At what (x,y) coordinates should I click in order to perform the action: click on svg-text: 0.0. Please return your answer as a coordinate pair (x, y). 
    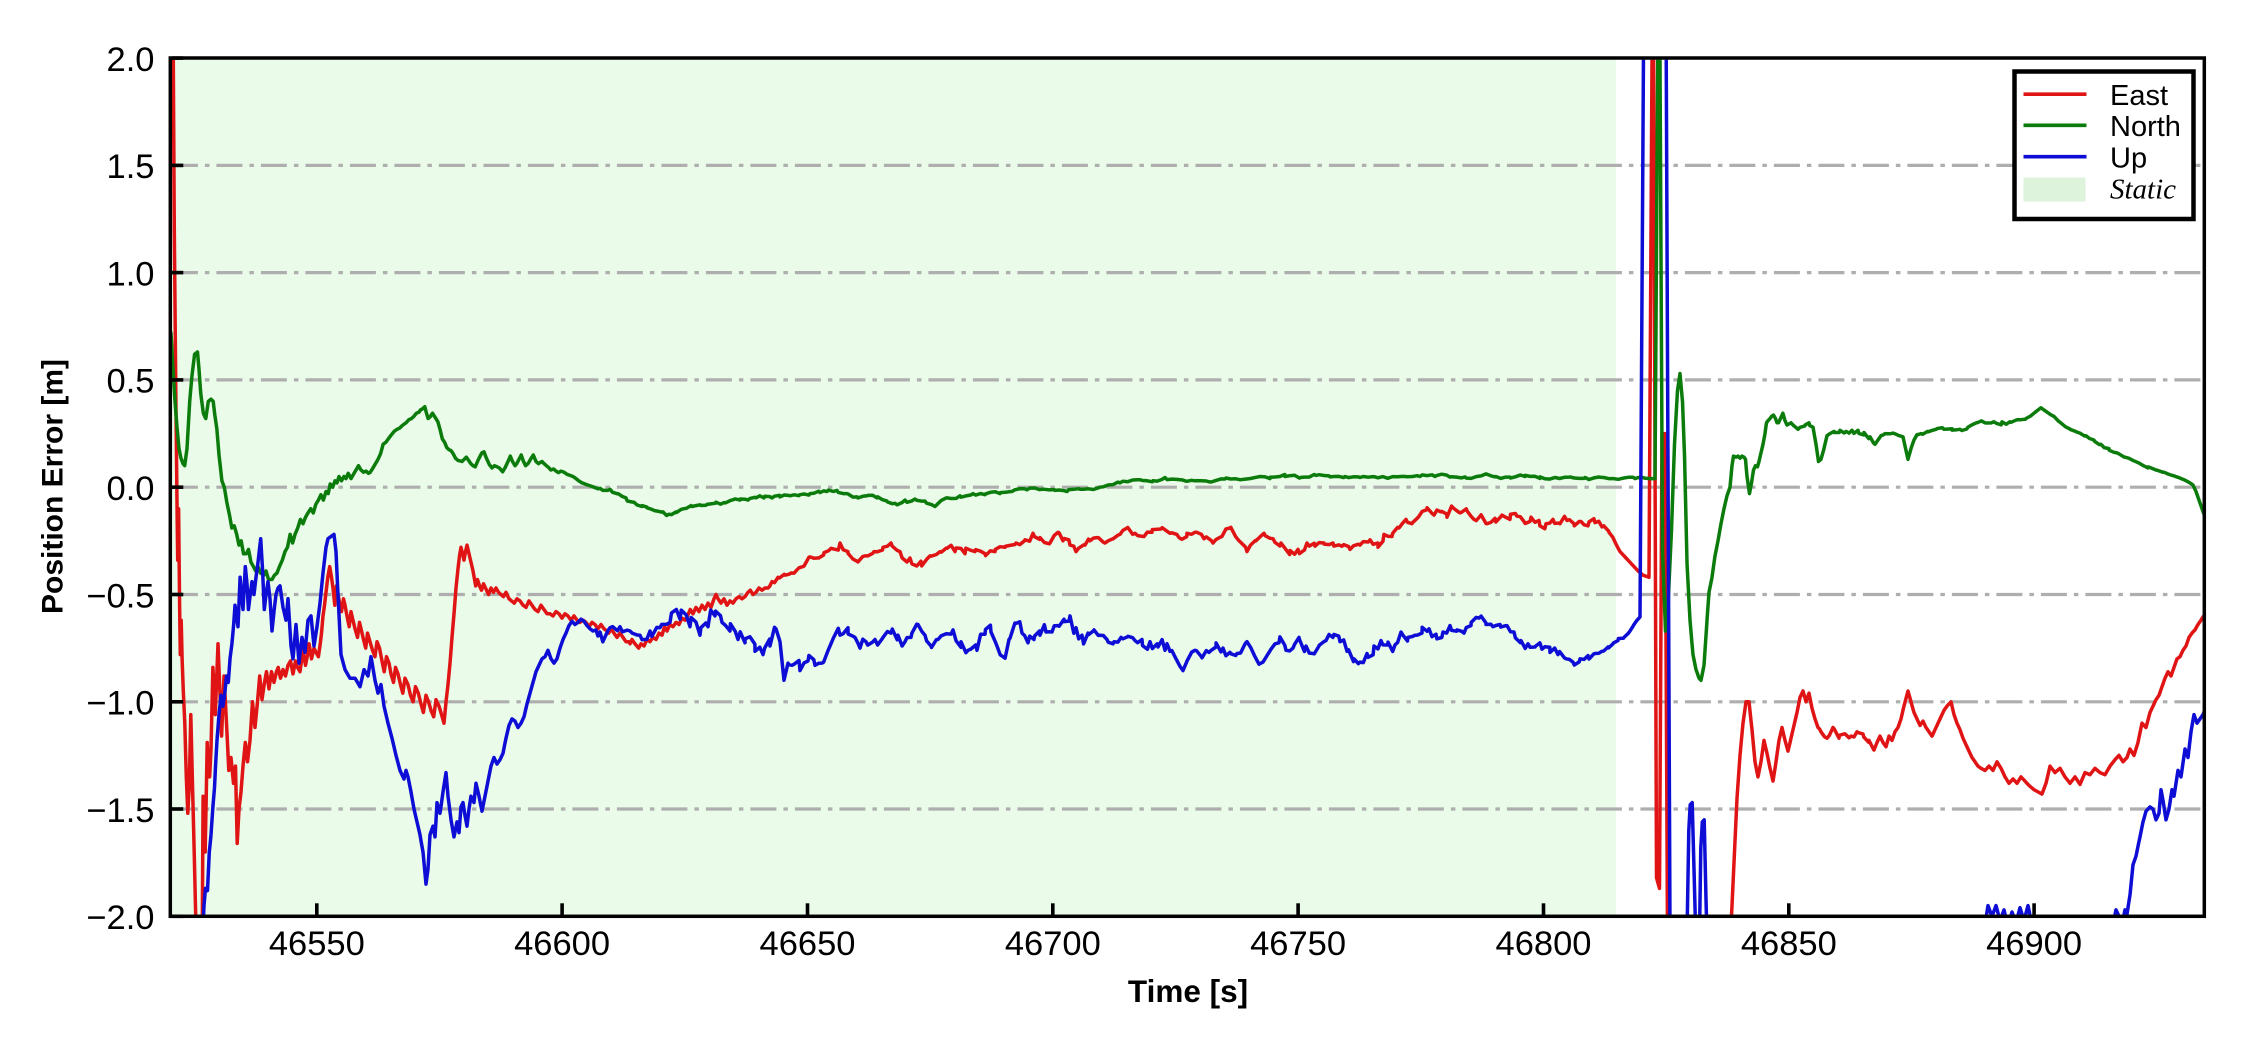
    Looking at the image, I should click on (131, 489).